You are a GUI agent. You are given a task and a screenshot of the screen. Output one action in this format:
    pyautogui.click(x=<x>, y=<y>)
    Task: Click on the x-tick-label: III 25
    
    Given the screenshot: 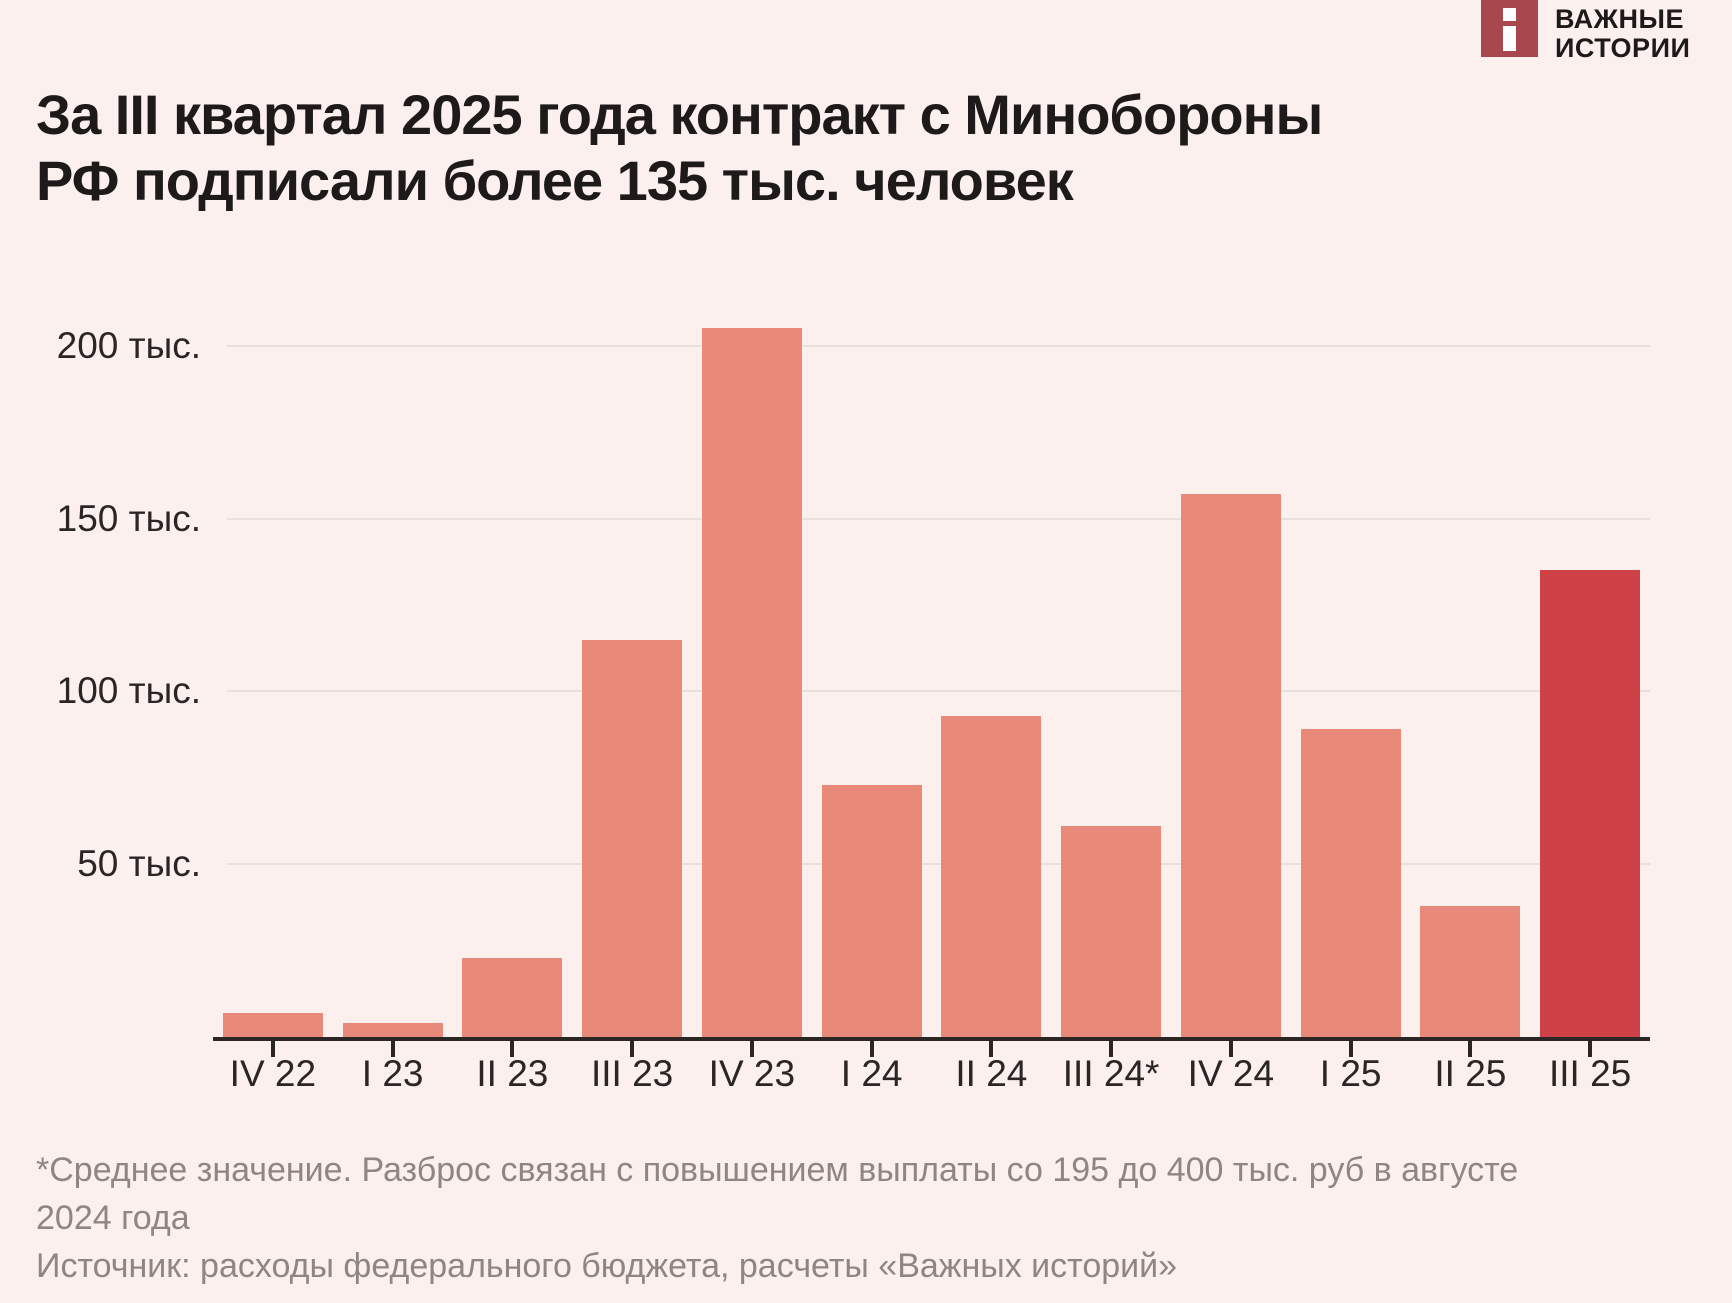 What is the action you would take?
    pyautogui.click(x=1590, y=1073)
    